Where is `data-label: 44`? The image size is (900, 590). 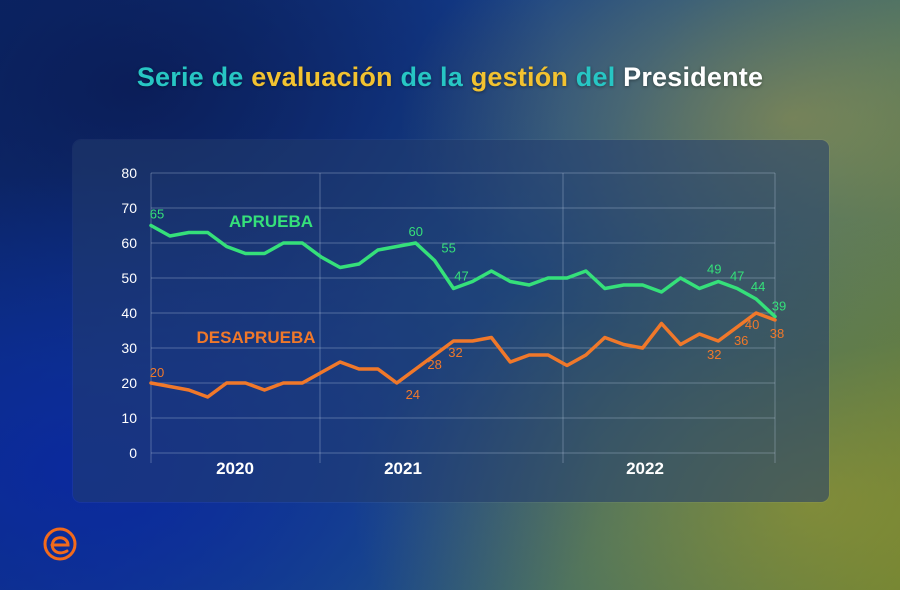
data-label: 44 is located at coordinates (758, 286).